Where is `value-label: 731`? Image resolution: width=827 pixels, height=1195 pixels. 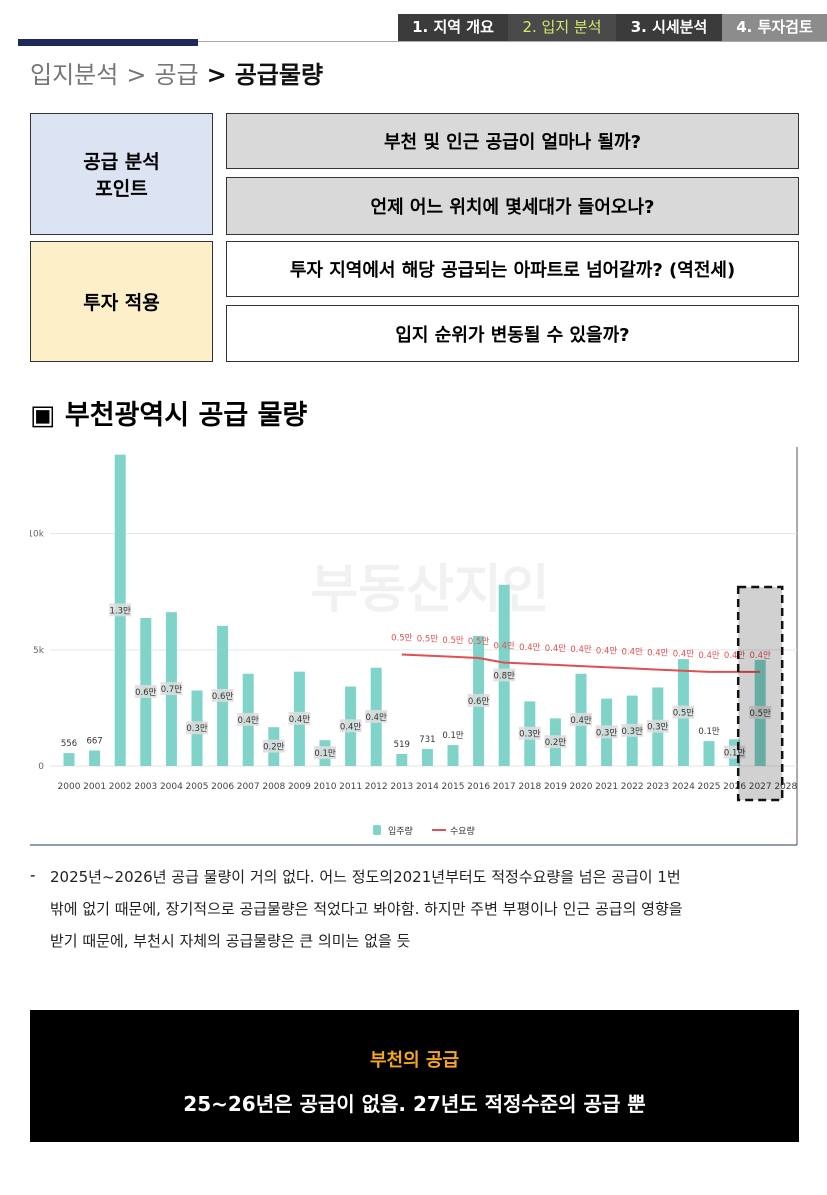
value-label: 731 is located at coordinates (427, 740).